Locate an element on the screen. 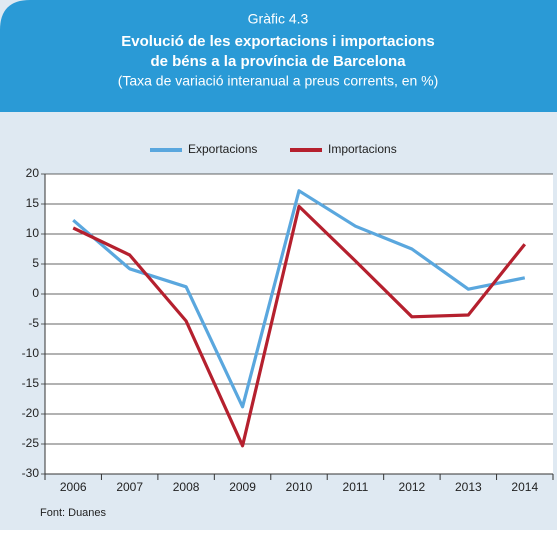 The height and width of the screenshot is (535, 557). y-tick-label: 0 is located at coordinates (35, 293).